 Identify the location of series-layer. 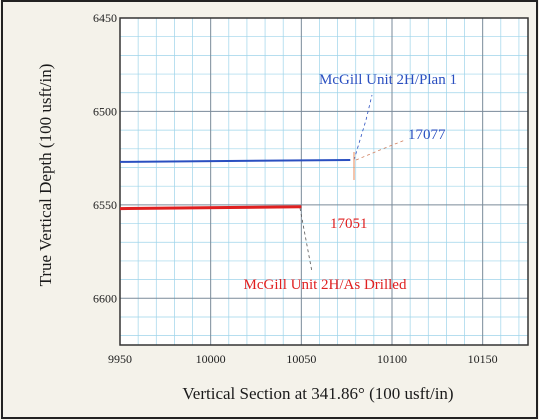
(235, 185).